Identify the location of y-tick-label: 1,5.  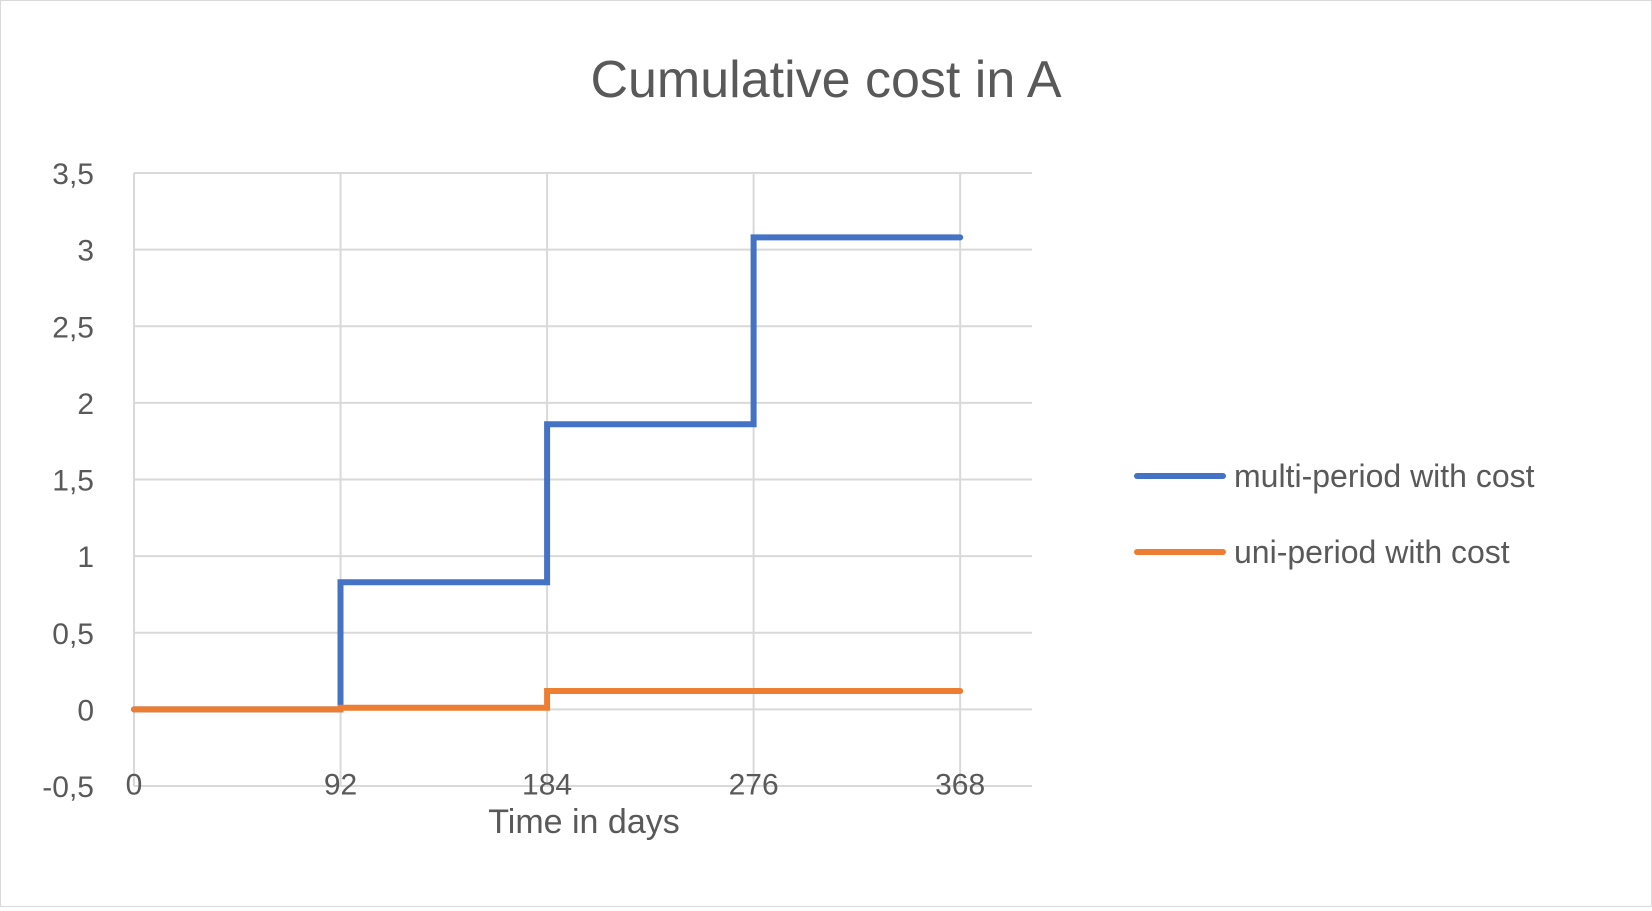
(73, 481).